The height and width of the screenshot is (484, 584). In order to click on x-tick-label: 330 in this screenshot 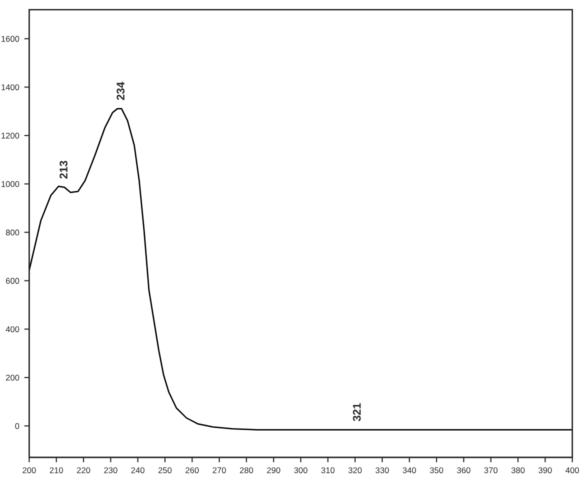, I will do `click(382, 470)`.